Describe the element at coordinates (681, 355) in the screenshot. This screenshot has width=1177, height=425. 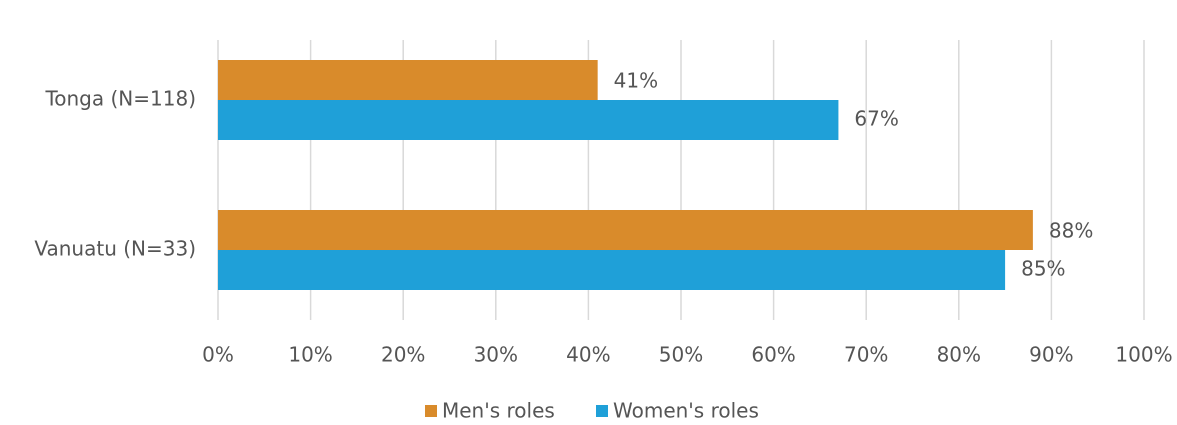
I see `x-tick-label: 50%` at that location.